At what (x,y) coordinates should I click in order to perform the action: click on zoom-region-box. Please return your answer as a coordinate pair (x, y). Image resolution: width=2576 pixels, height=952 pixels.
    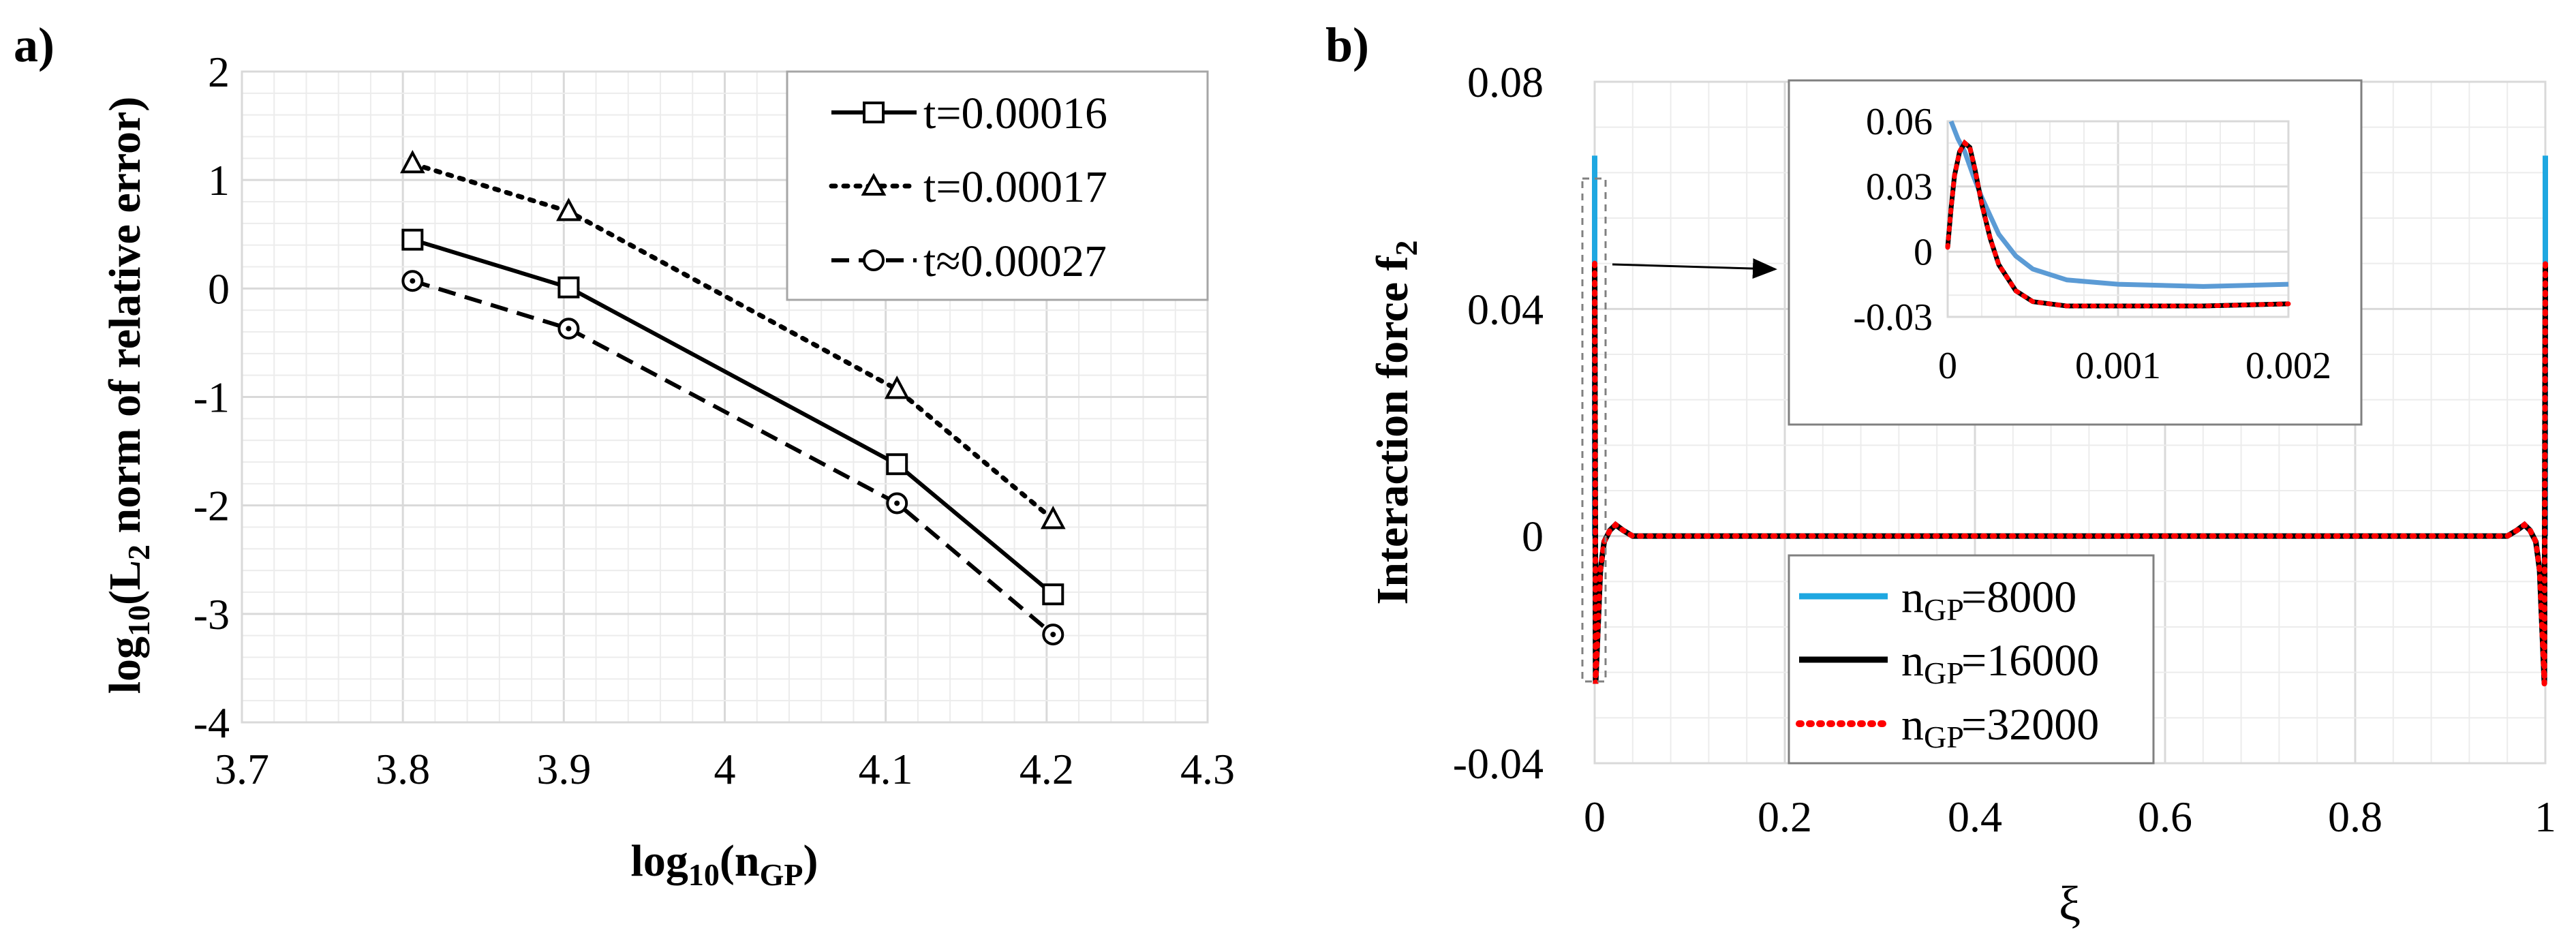
    Looking at the image, I should click on (1594, 430).